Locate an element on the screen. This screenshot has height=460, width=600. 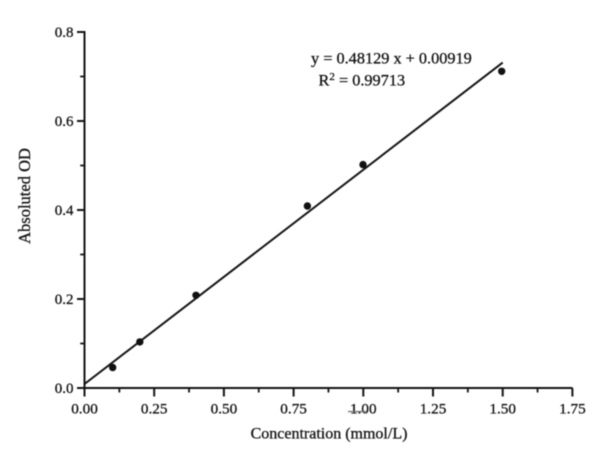
svg-text: 0.8 is located at coordinates (64, 33).